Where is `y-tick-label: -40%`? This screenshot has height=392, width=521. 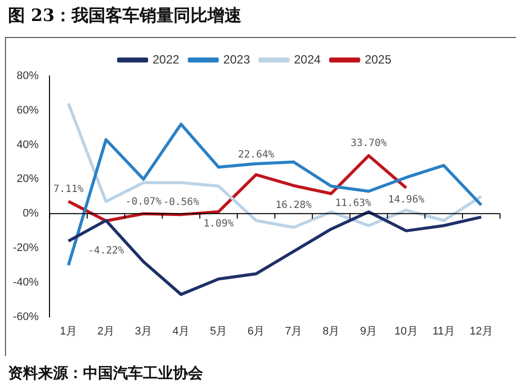 y-tick-label: -40% is located at coordinates (25, 282).